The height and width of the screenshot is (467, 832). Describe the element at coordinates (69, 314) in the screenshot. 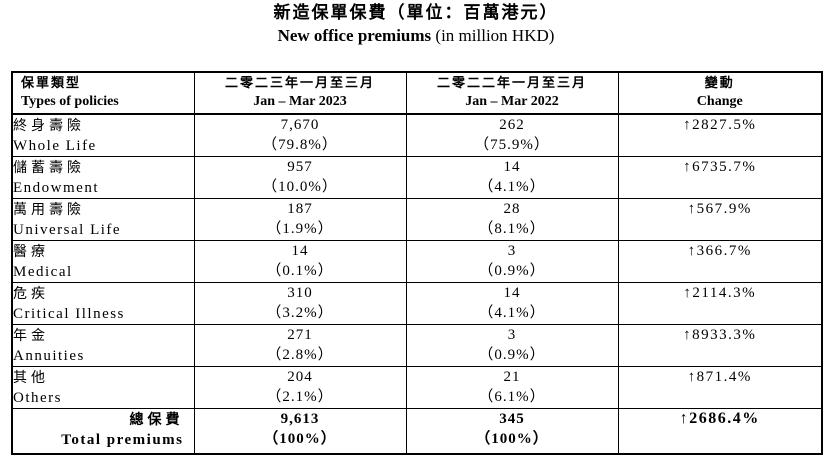

I see `policy-type-en: Critical Illness` at that location.